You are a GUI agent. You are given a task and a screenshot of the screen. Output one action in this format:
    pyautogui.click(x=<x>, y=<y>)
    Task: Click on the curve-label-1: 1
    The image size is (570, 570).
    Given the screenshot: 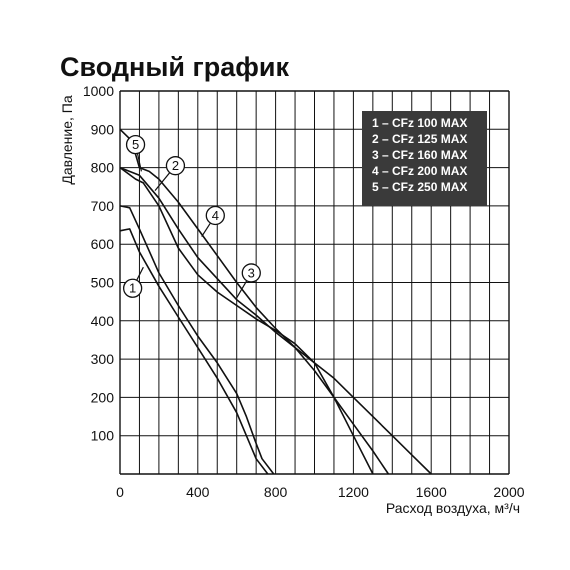 What is the action you would take?
    pyautogui.click(x=132, y=288)
    